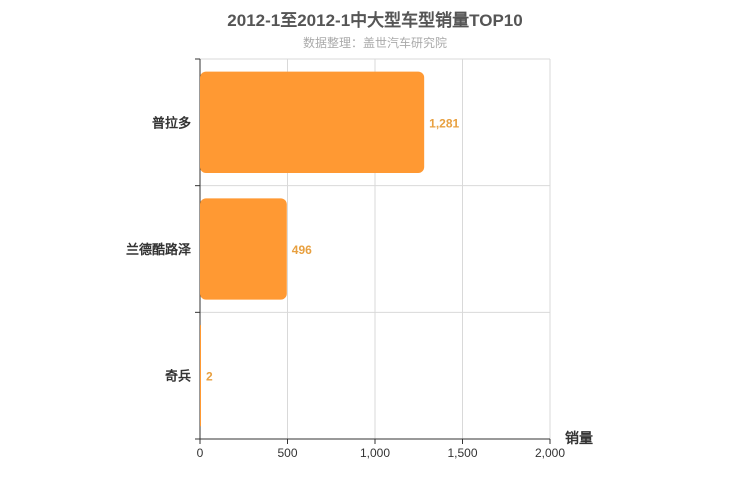 The image size is (750, 500). I want to click on x-tick-label: 2,000, so click(550, 453).